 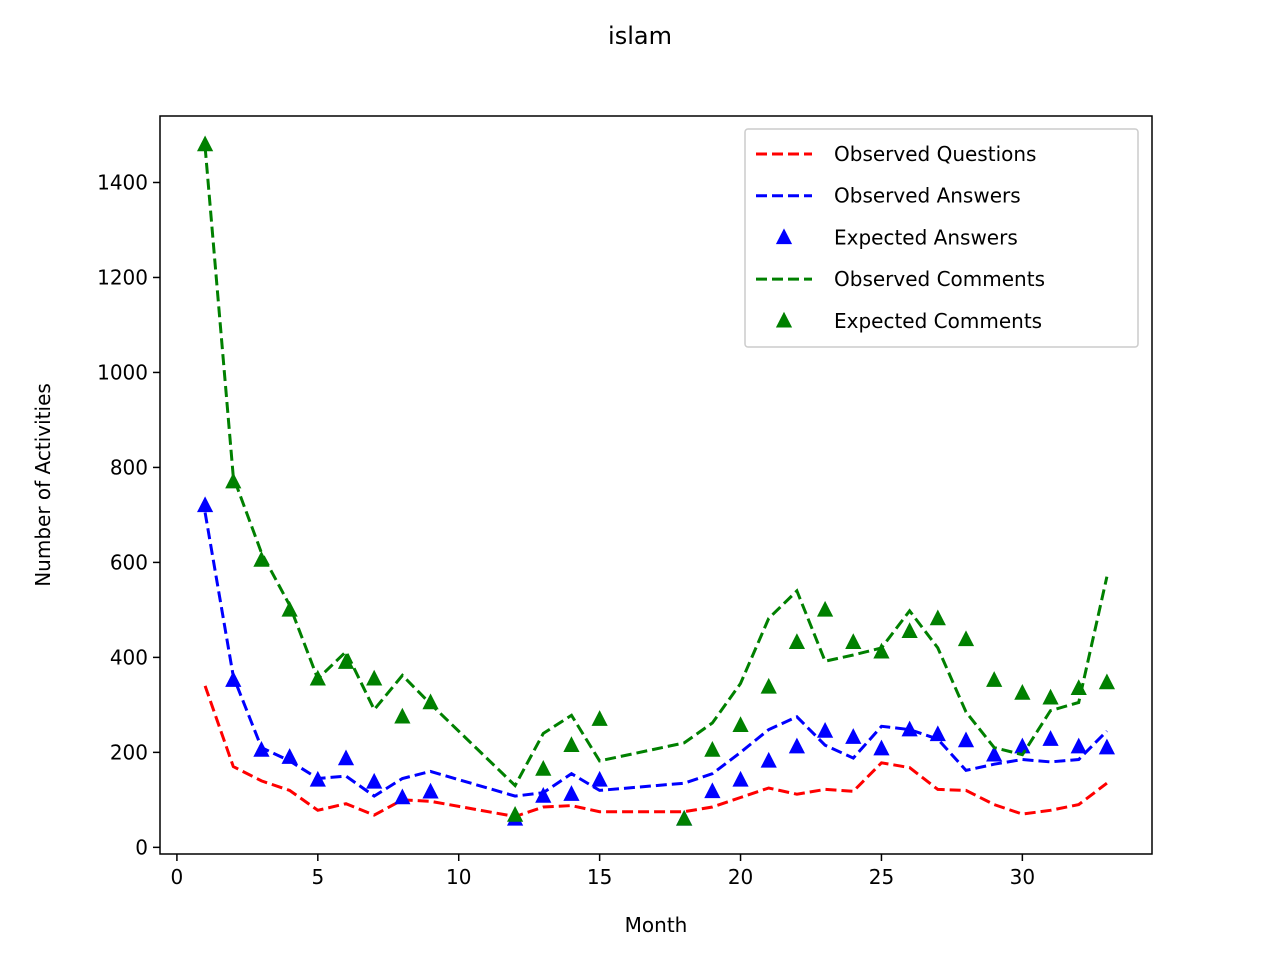 I want to click on legend-item-2: Observed Answers, so click(x=888, y=196).